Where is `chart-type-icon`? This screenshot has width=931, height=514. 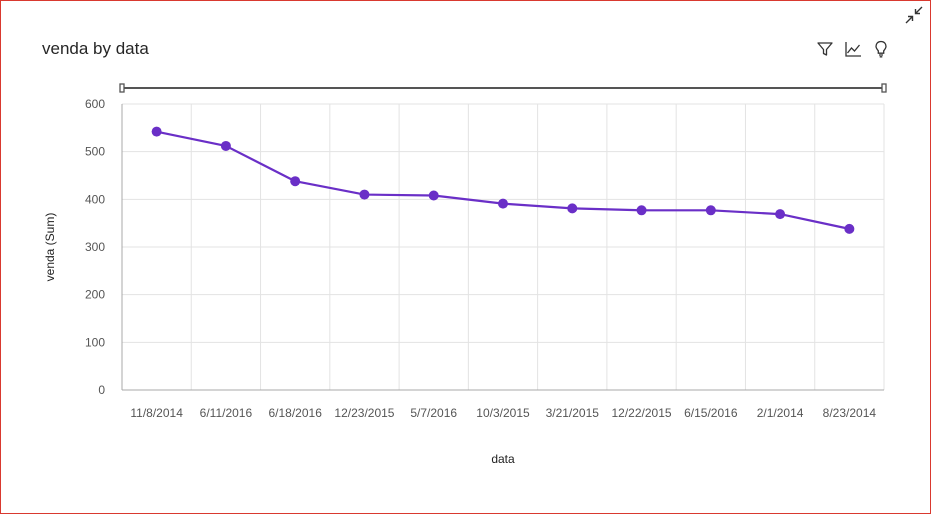
chart-type-icon is located at coordinates (853, 49).